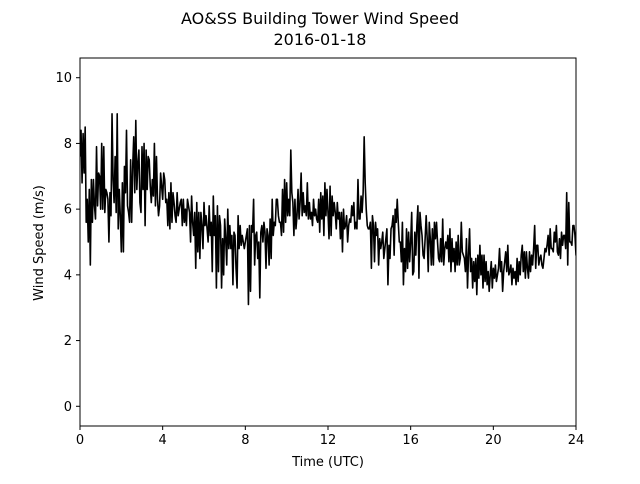 The image size is (640, 484). I want to click on x-tick-label: 8, so click(245, 440).